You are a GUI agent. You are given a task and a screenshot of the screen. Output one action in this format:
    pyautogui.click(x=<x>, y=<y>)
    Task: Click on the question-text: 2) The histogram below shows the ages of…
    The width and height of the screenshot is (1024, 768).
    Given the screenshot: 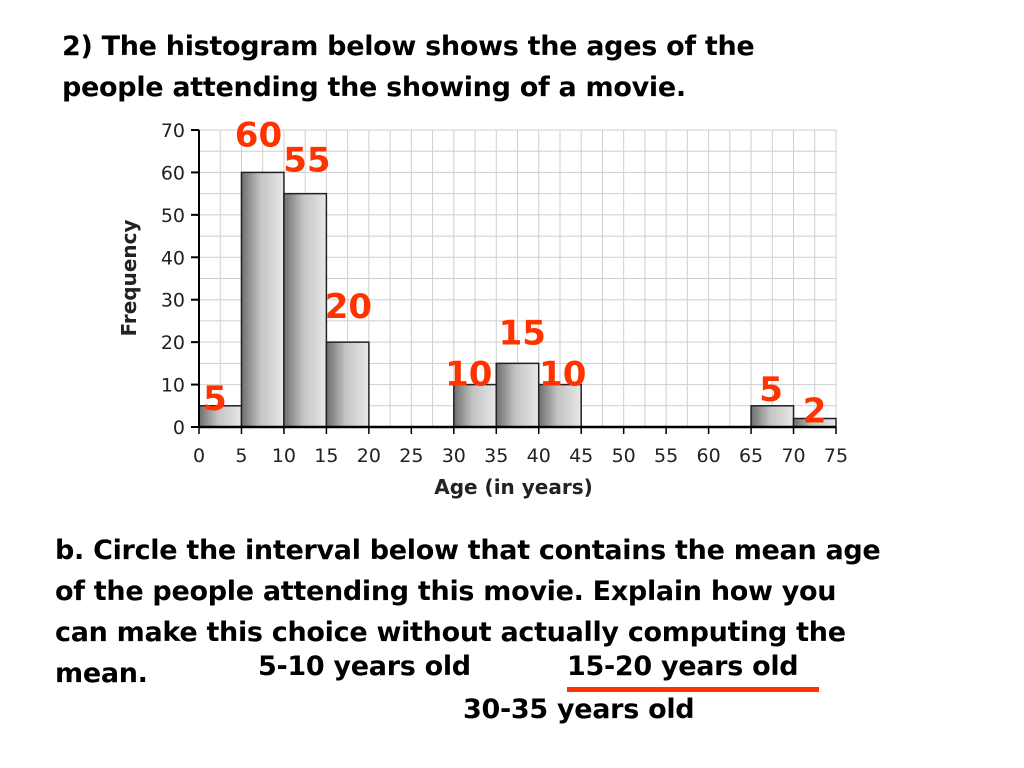 What is the action you would take?
    pyautogui.click(x=408, y=67)
    